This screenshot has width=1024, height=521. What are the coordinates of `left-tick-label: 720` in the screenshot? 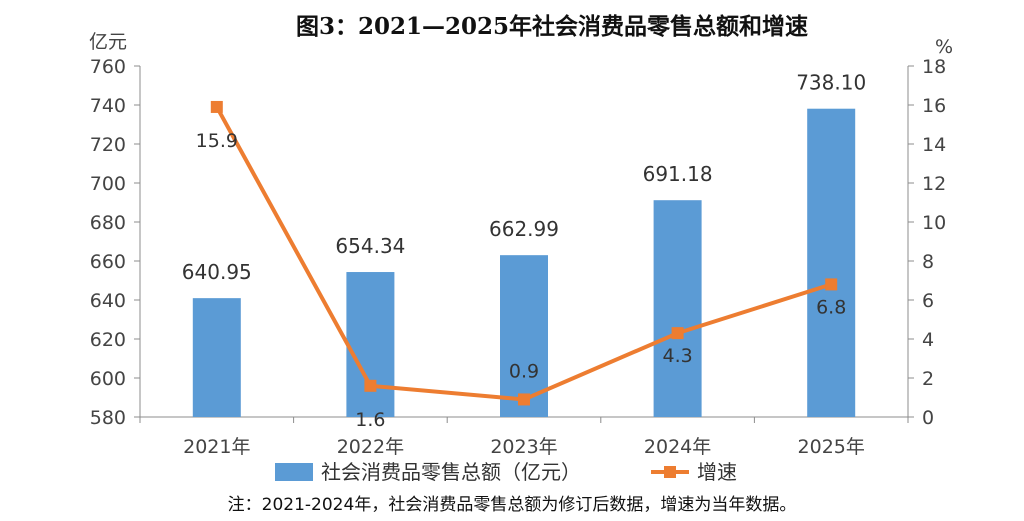 It's located at (108, 145).